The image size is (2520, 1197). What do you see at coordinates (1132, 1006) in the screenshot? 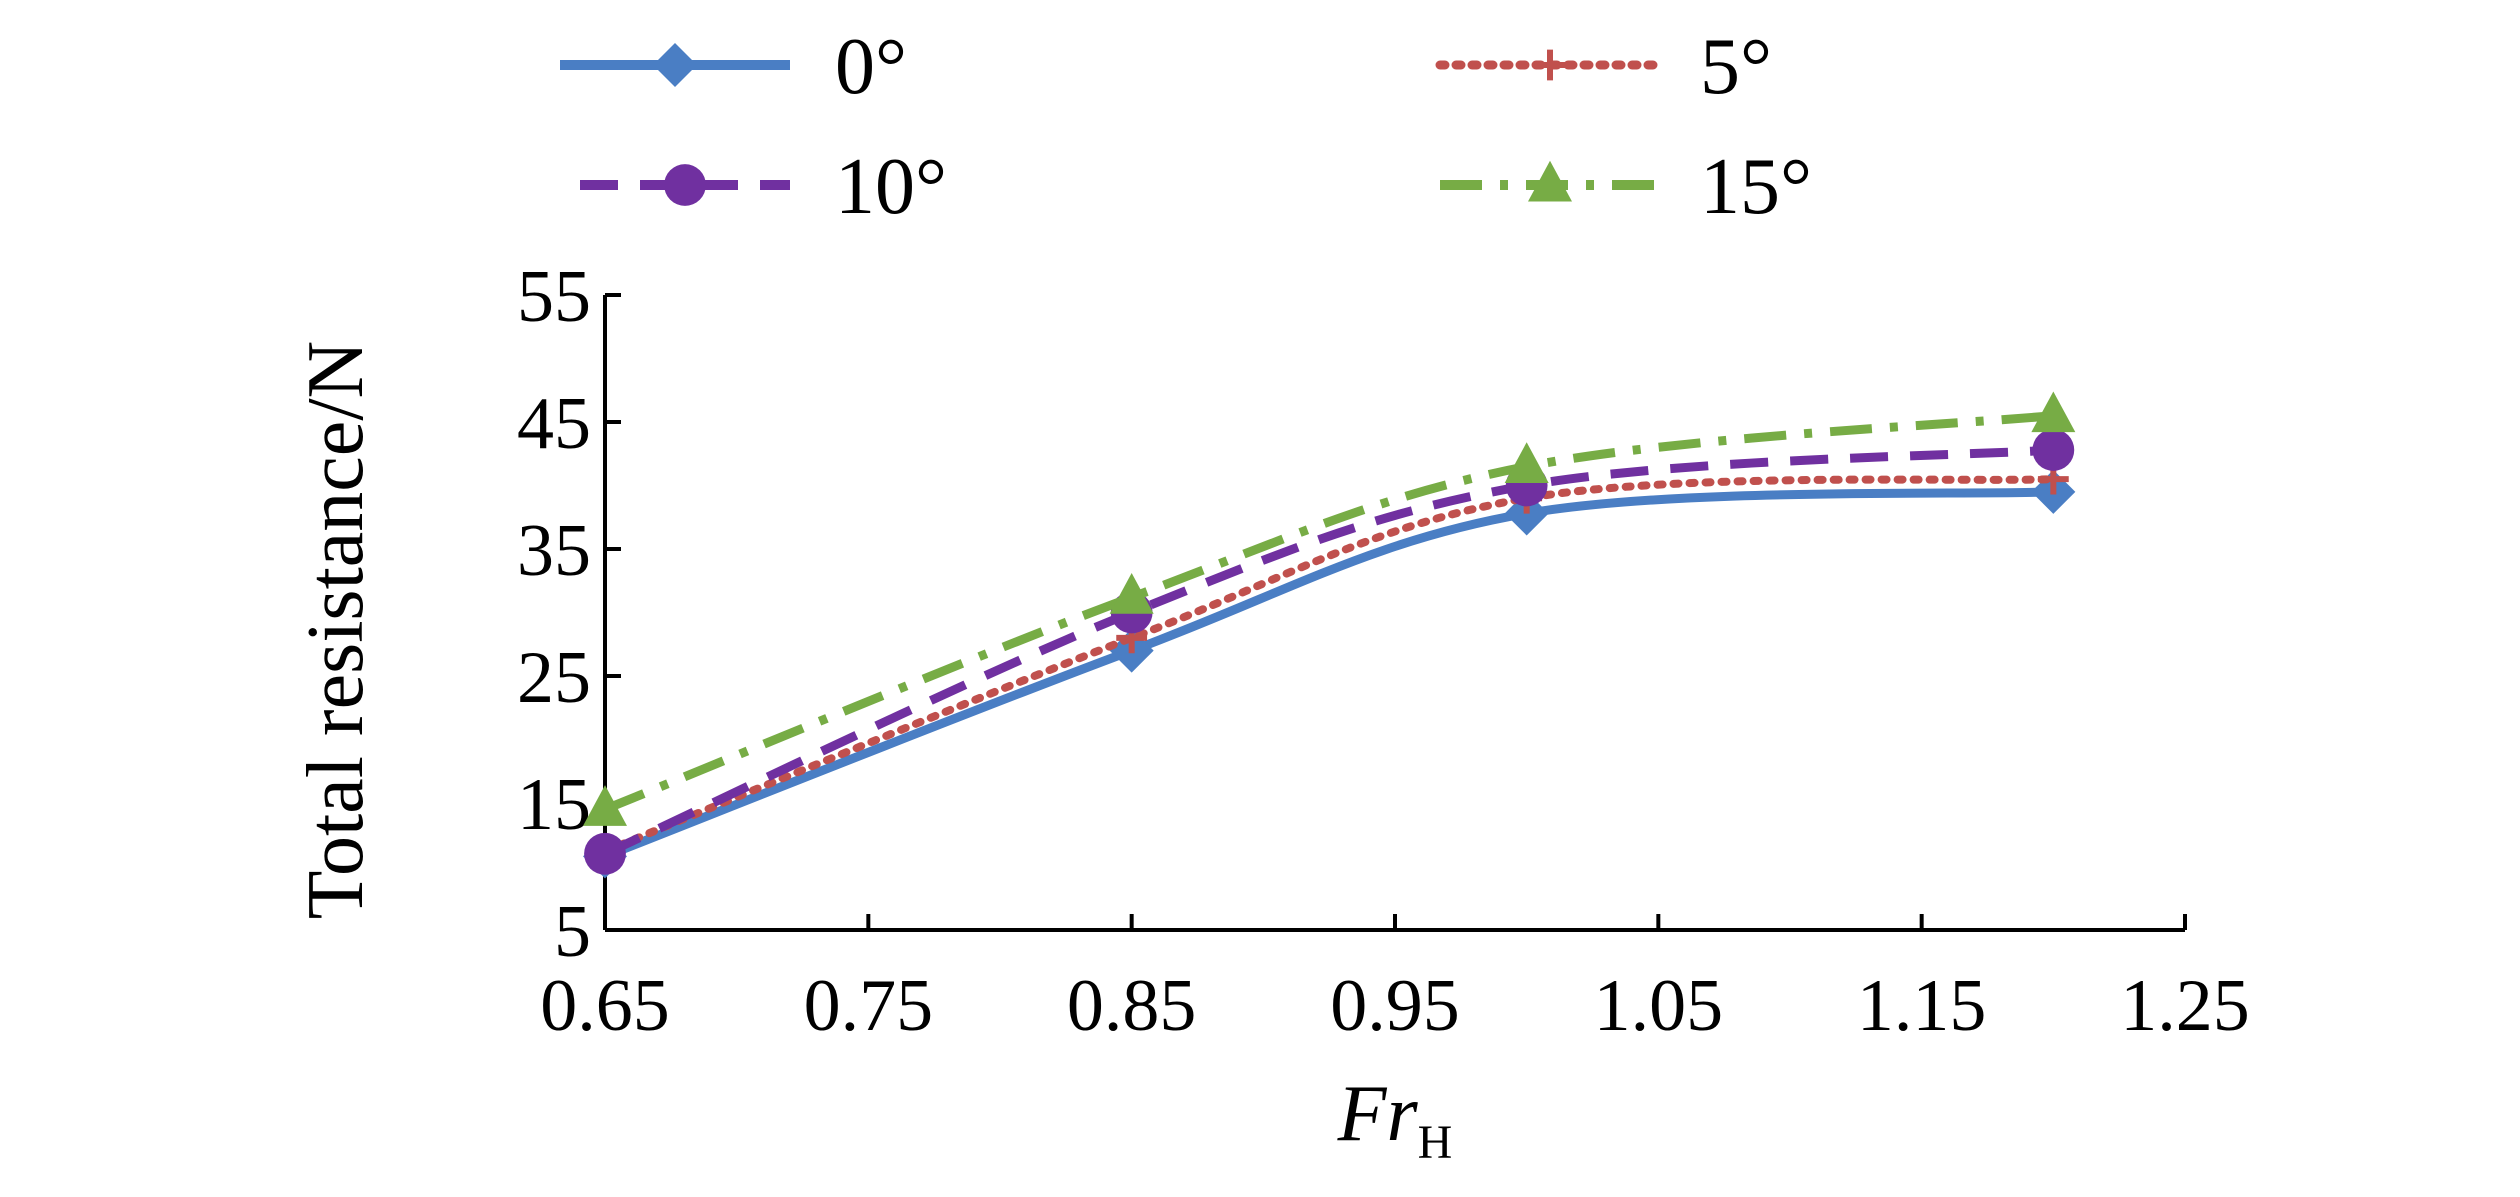
I see `x-tick-label: 0.85` at bounding box center [1132, 1006].